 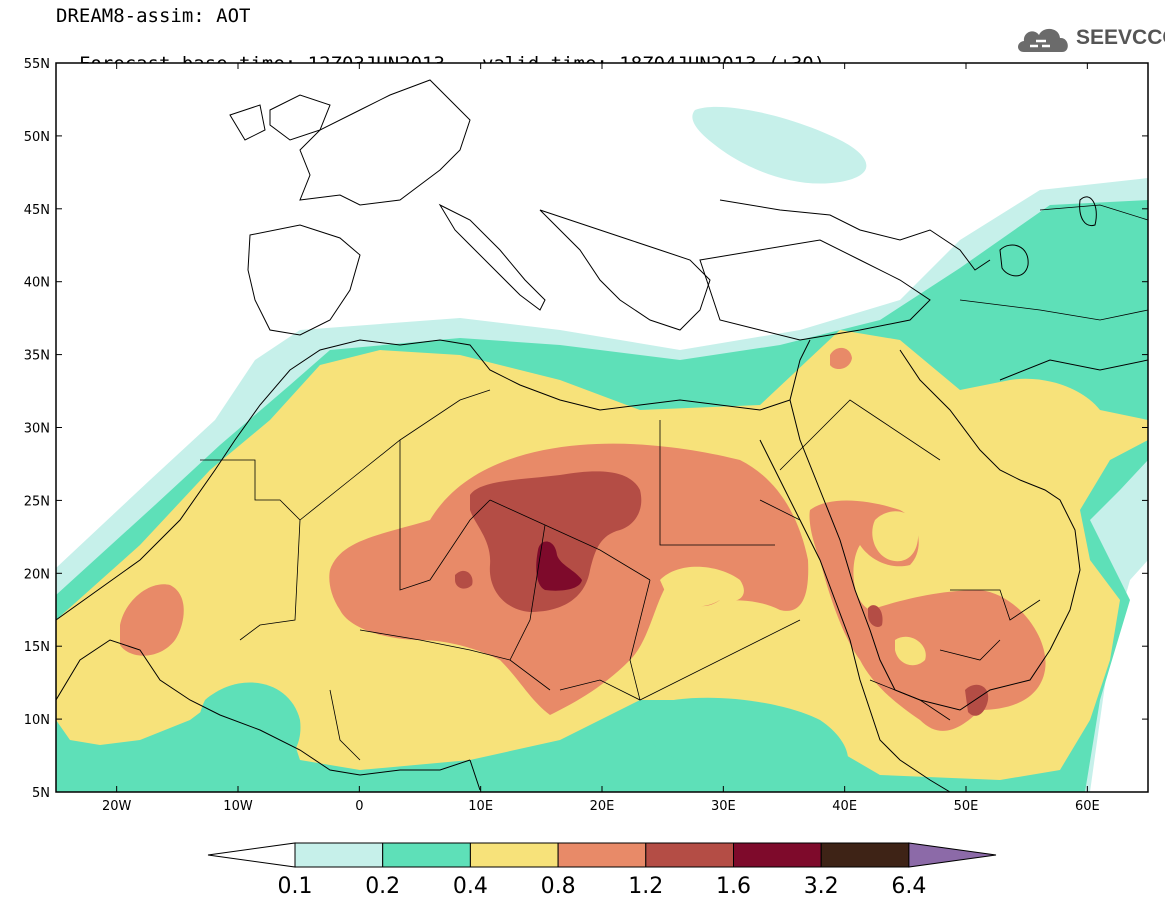 I want to click on lat-label: 50N, so click(x=37, y=137).